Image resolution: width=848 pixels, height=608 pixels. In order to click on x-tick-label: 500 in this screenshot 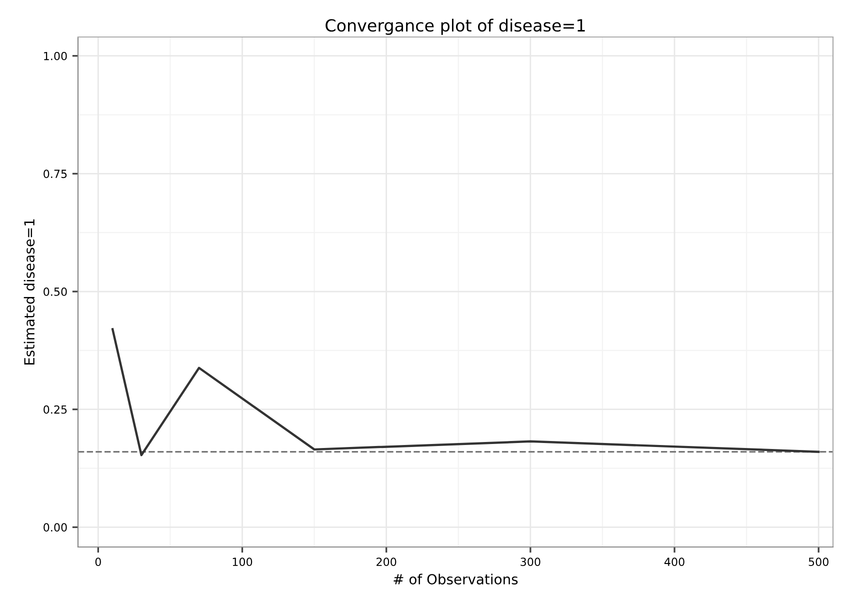, I will do `click(818, 562)`.